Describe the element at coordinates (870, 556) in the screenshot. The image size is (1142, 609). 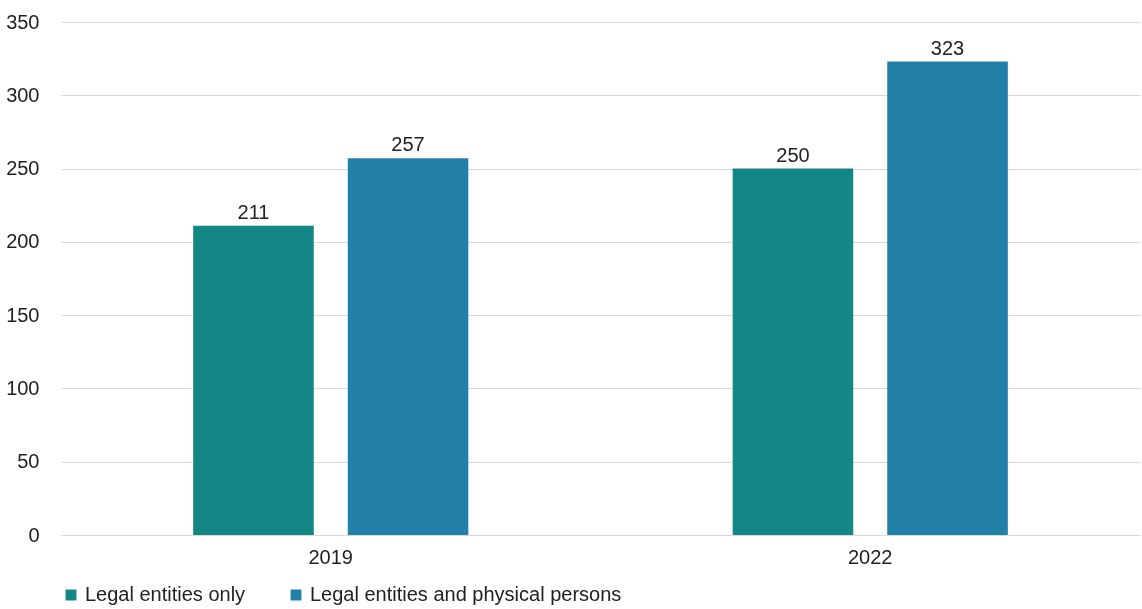
I see `x-tick-label: 2022` at that location.